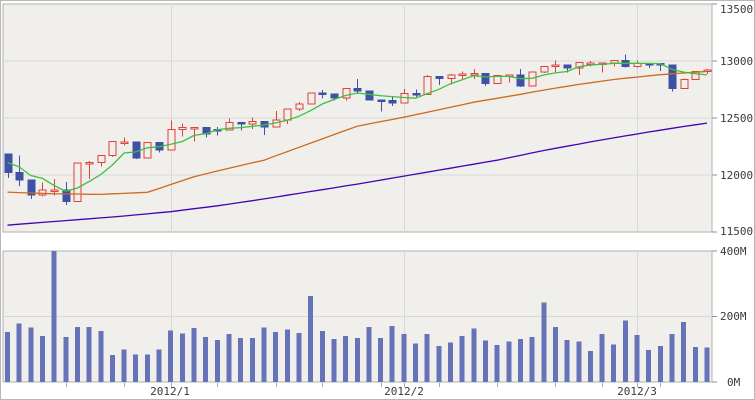 The width and height of the screenshot is (755, 400). What do you see at coordinates (637, 391) in the screenshot?
I see `x-axis-label: 2012/3` at bounding box center [637, 391].